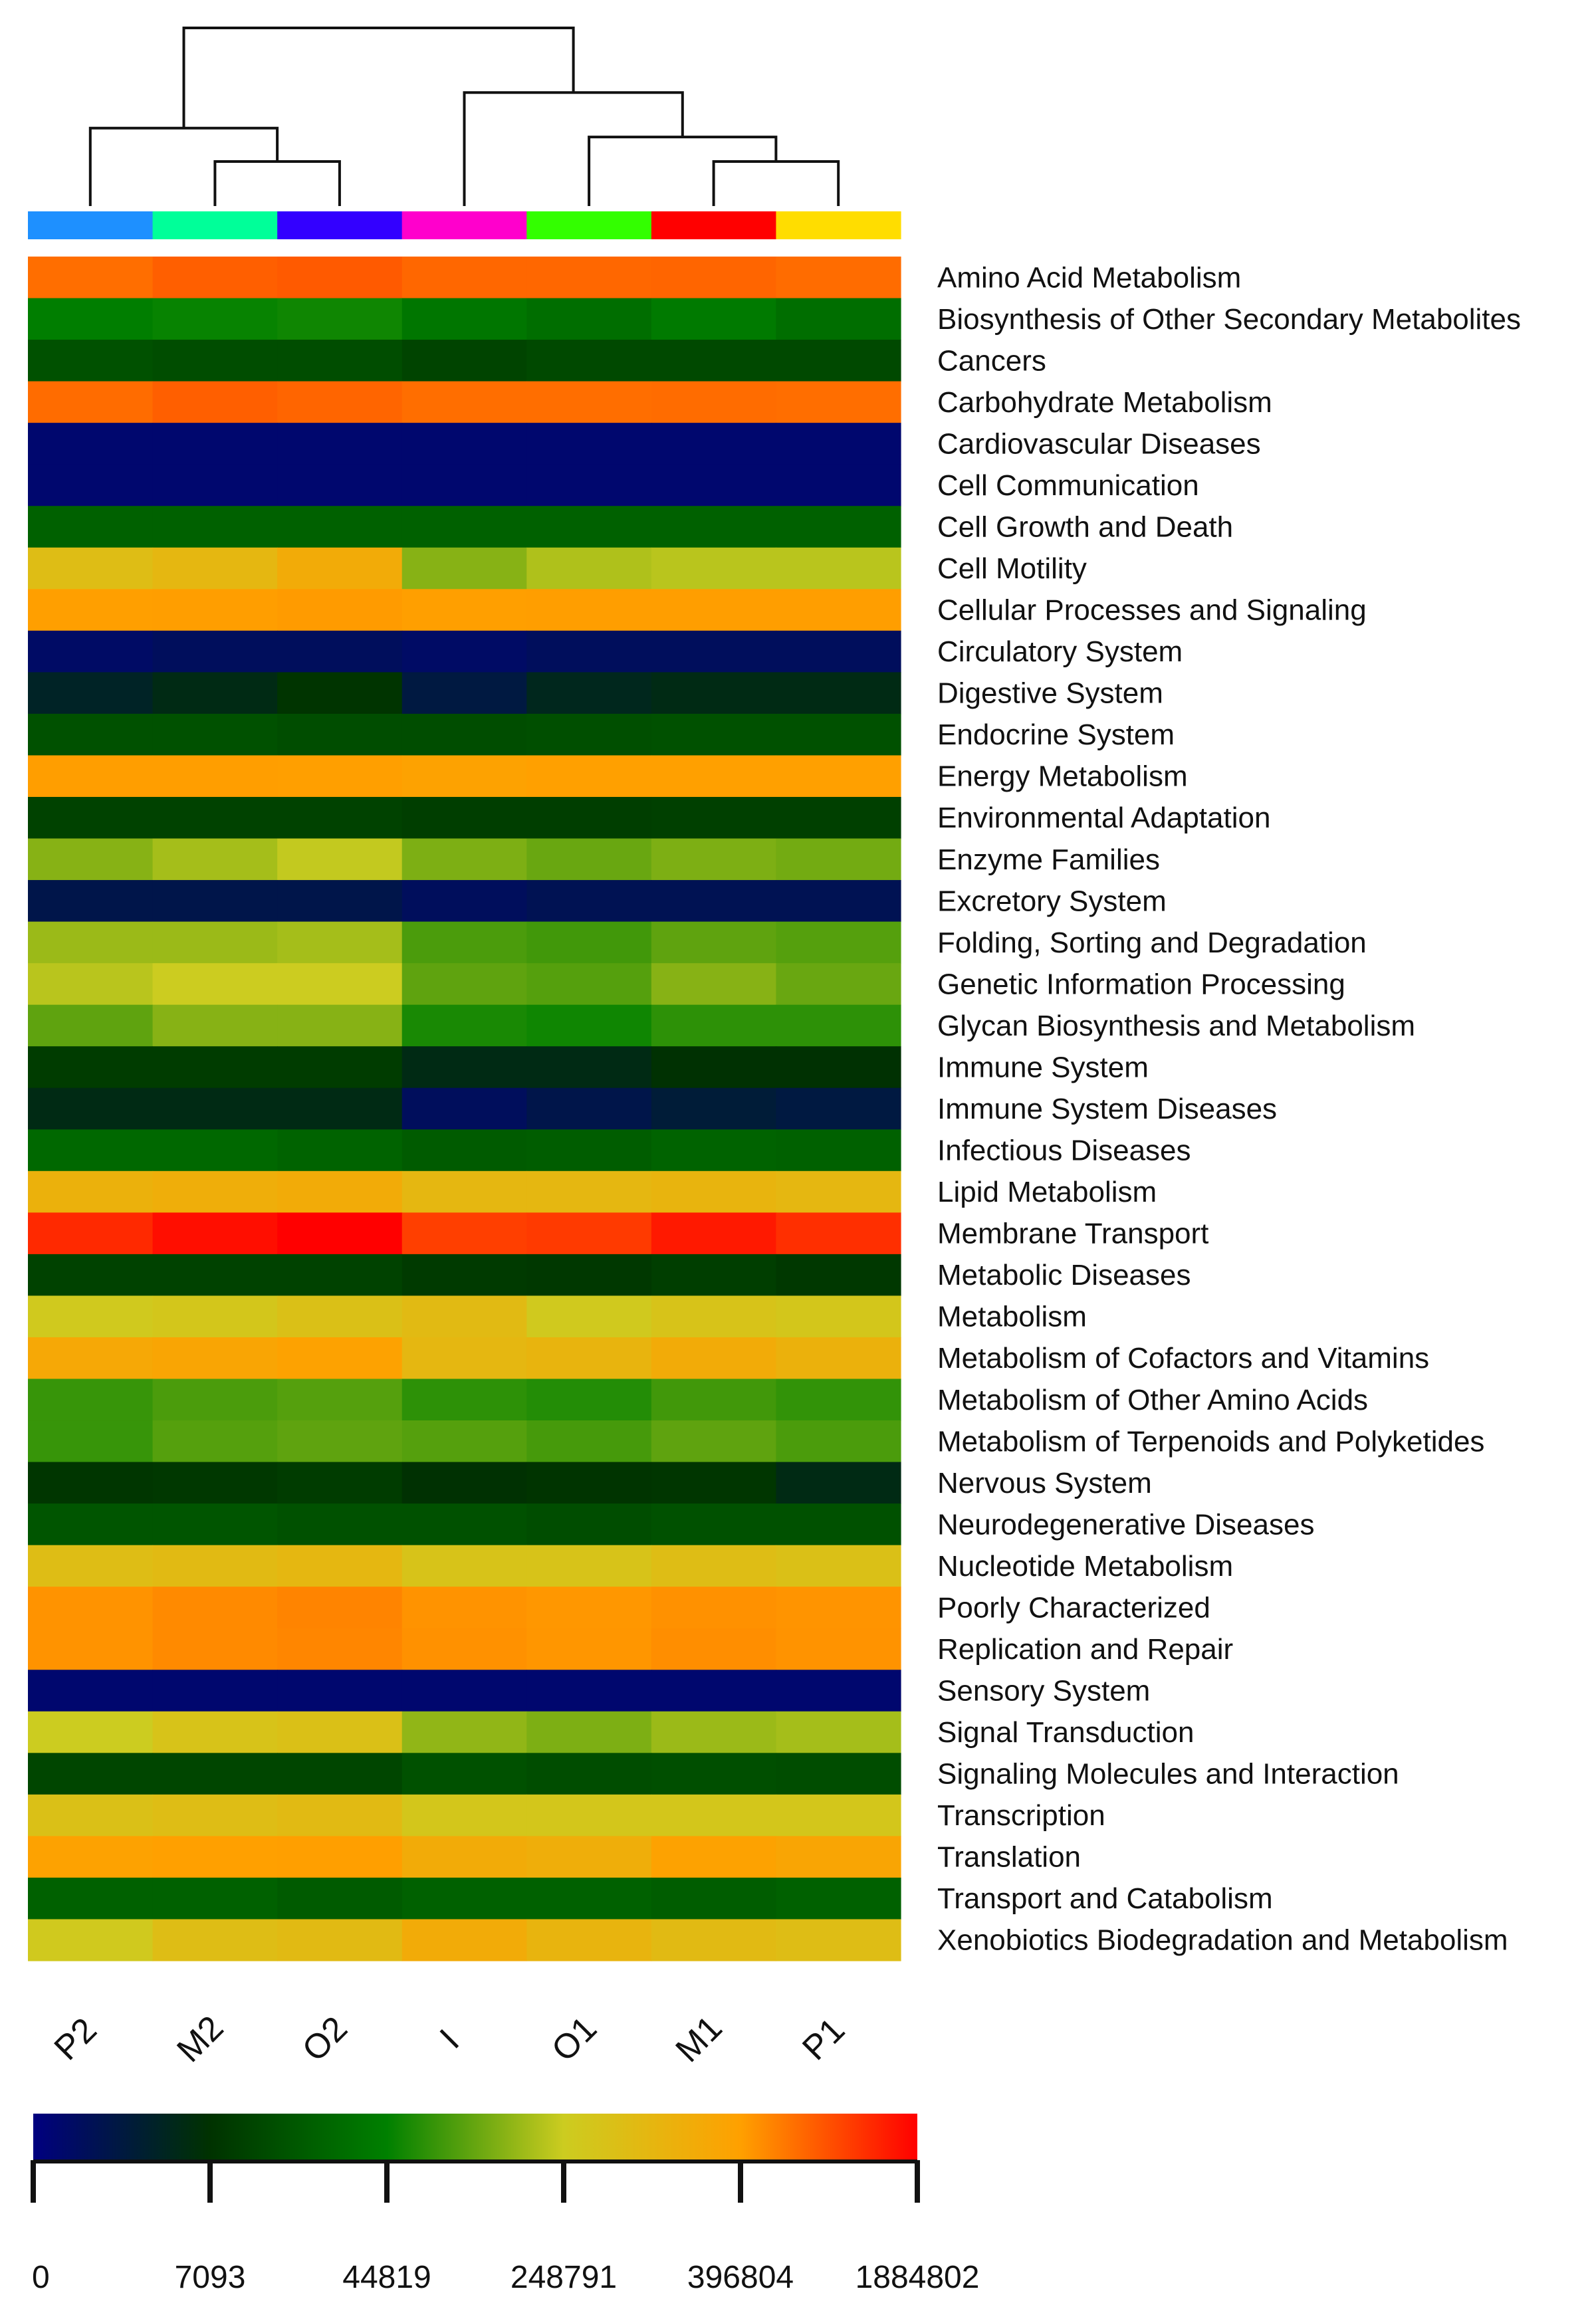 The image size is (1596, 2323). What do you see at coordinates (200, 2039) in the screenshot?
I see `column-label: M2` at bounding box center [200, 2039].